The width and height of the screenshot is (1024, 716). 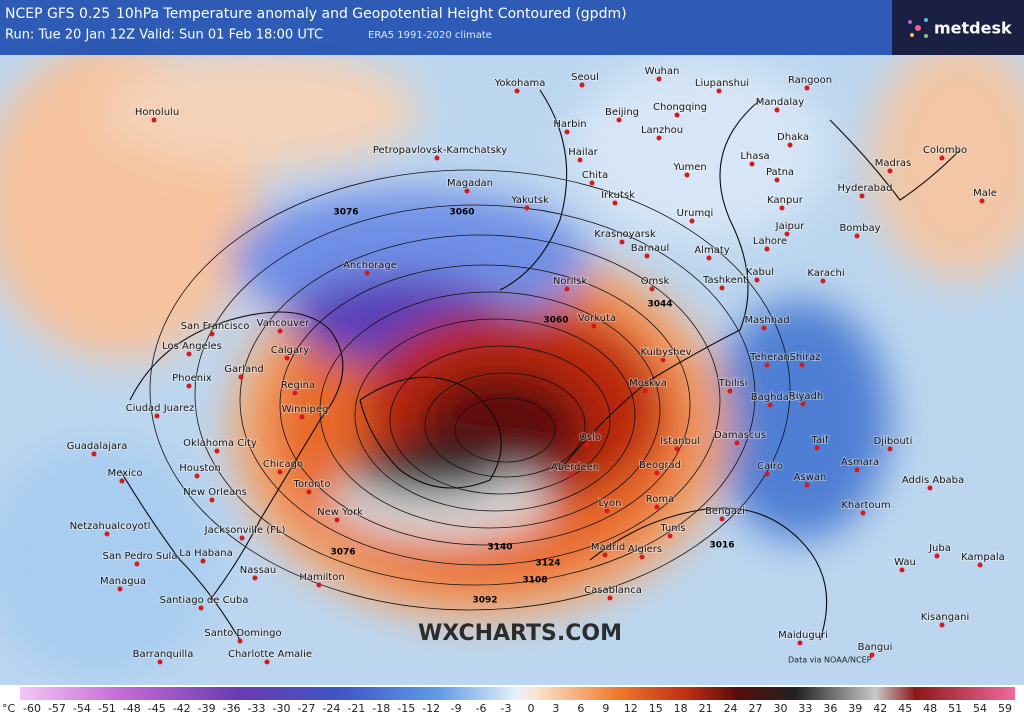 What do you see at coordinates (547, 564) in the screenshot?
I see `contour-label: 3124` at bounding box center [547, 564].